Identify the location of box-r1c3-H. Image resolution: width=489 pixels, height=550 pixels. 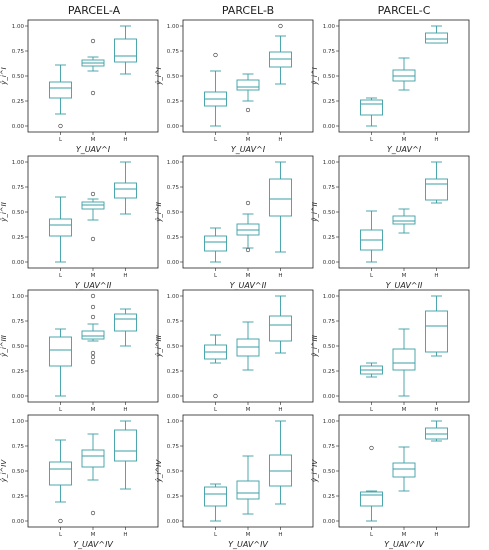
(436, 38).